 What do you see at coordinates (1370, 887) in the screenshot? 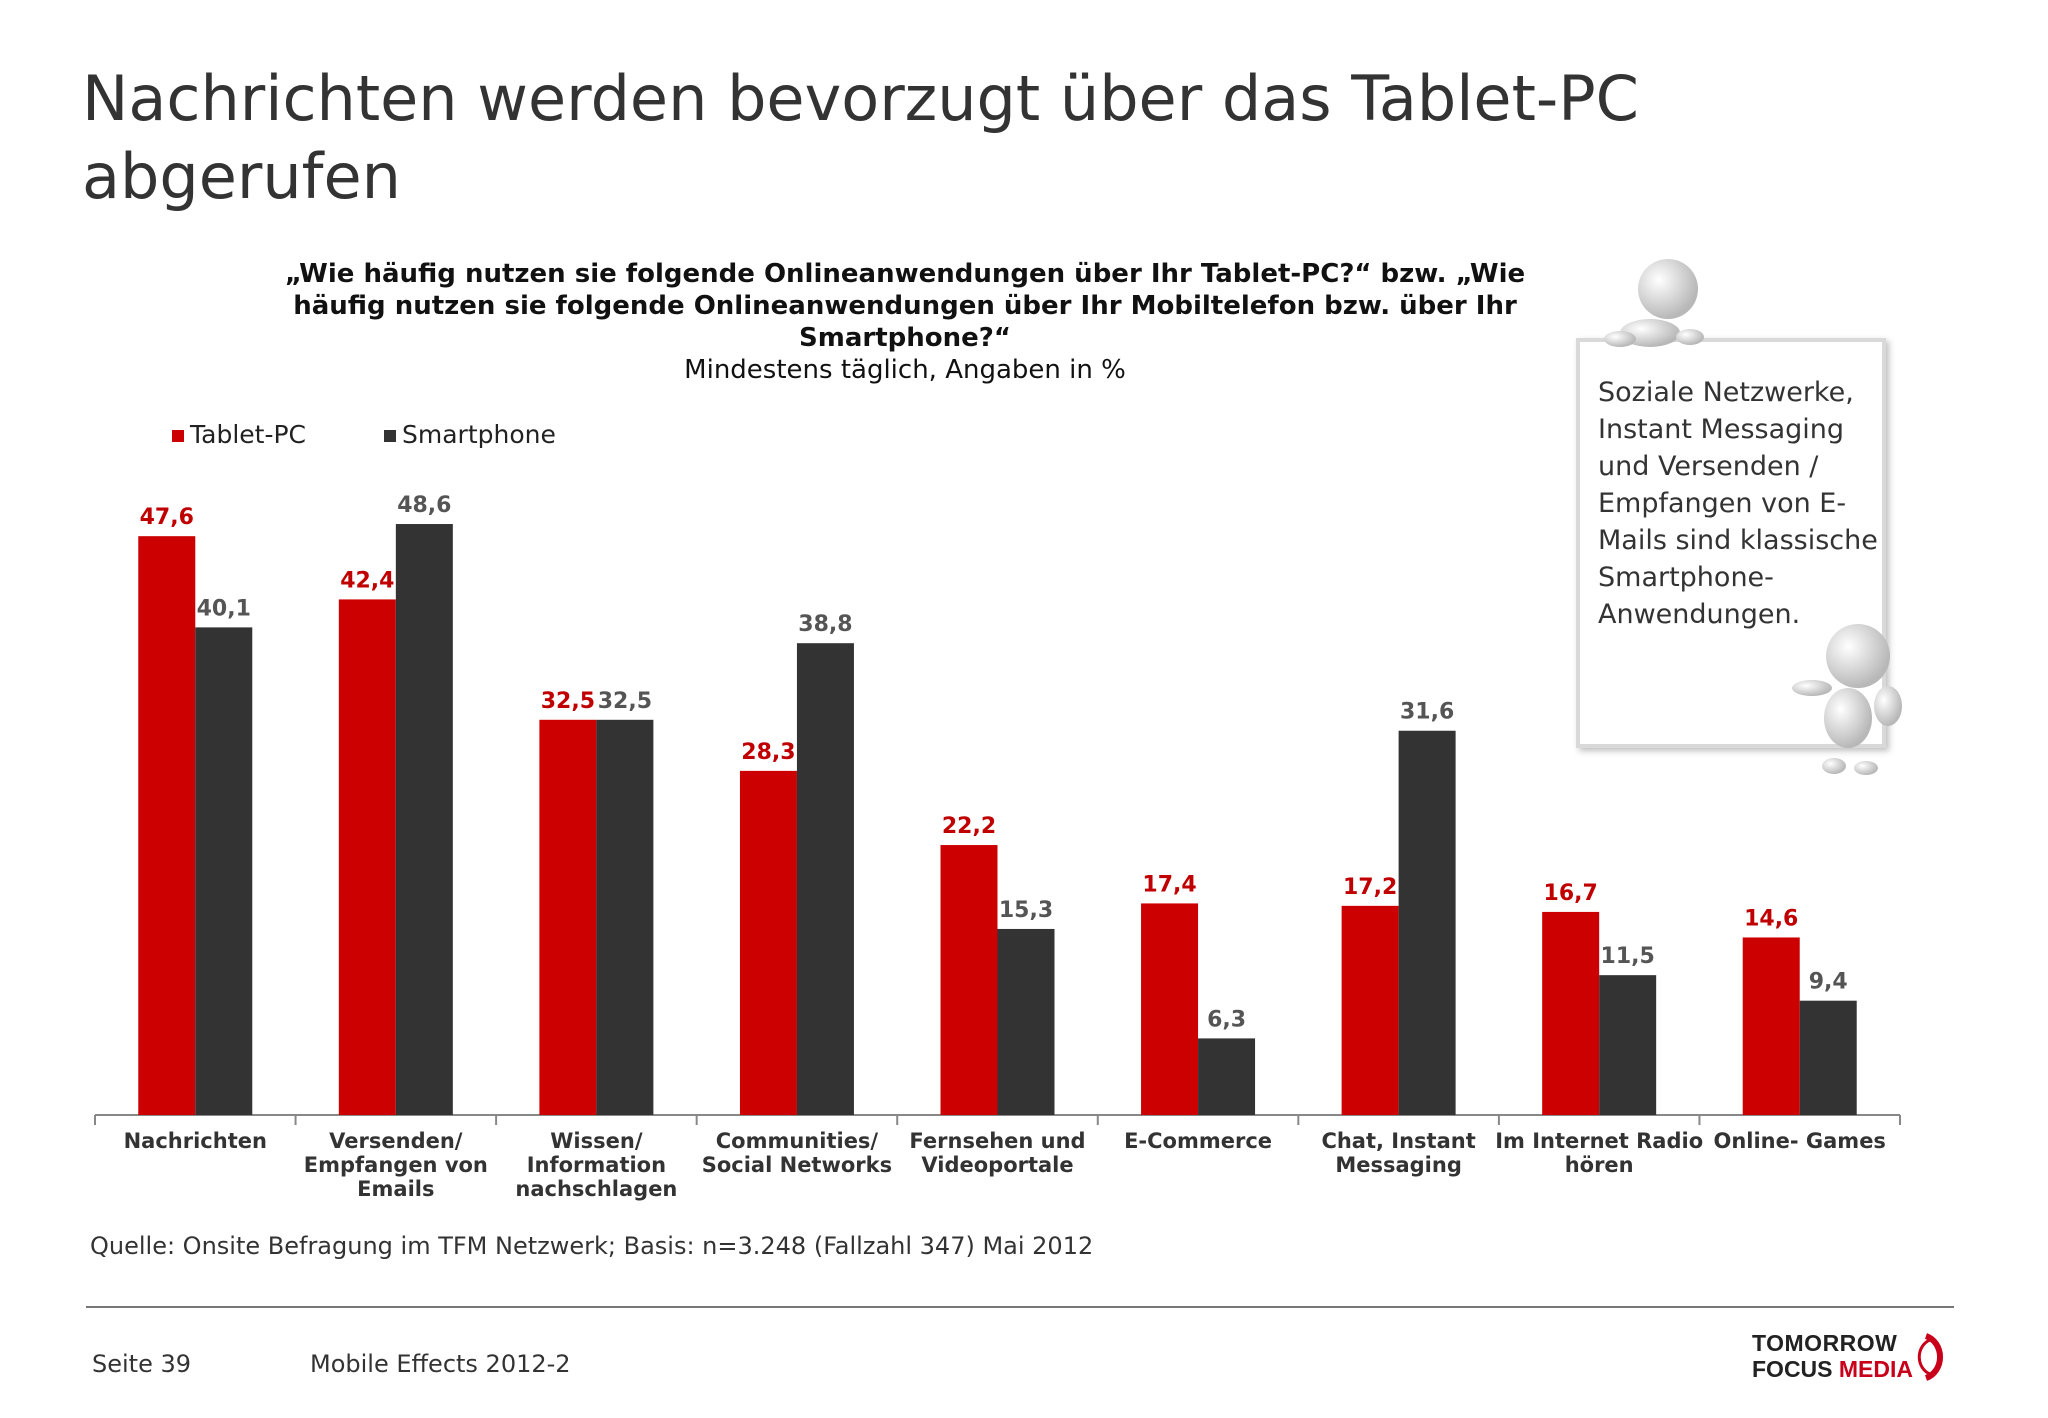
I see `data-label-tablet: 17,2` at bounding box center [1370, 887].